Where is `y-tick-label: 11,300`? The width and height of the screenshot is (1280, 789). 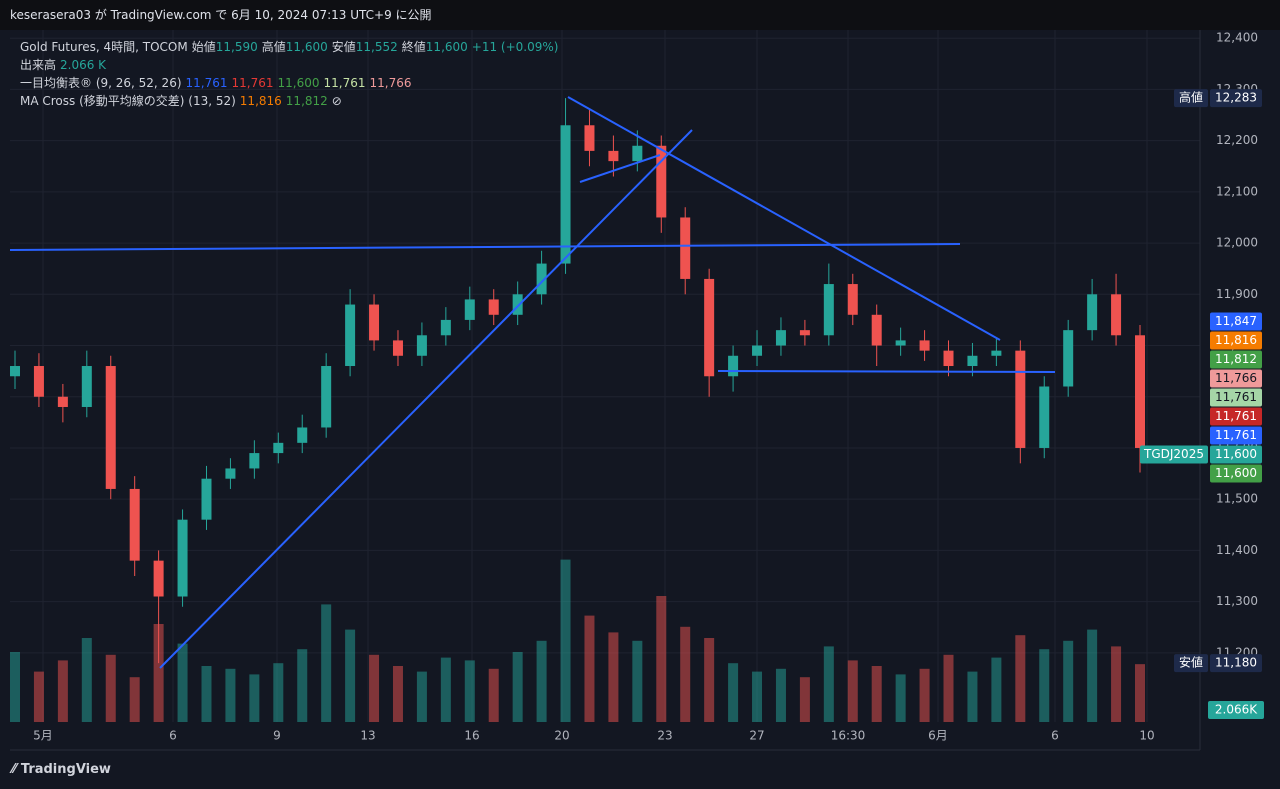 y-tick-label: 11,300 is located at coordinates (1237, 601).